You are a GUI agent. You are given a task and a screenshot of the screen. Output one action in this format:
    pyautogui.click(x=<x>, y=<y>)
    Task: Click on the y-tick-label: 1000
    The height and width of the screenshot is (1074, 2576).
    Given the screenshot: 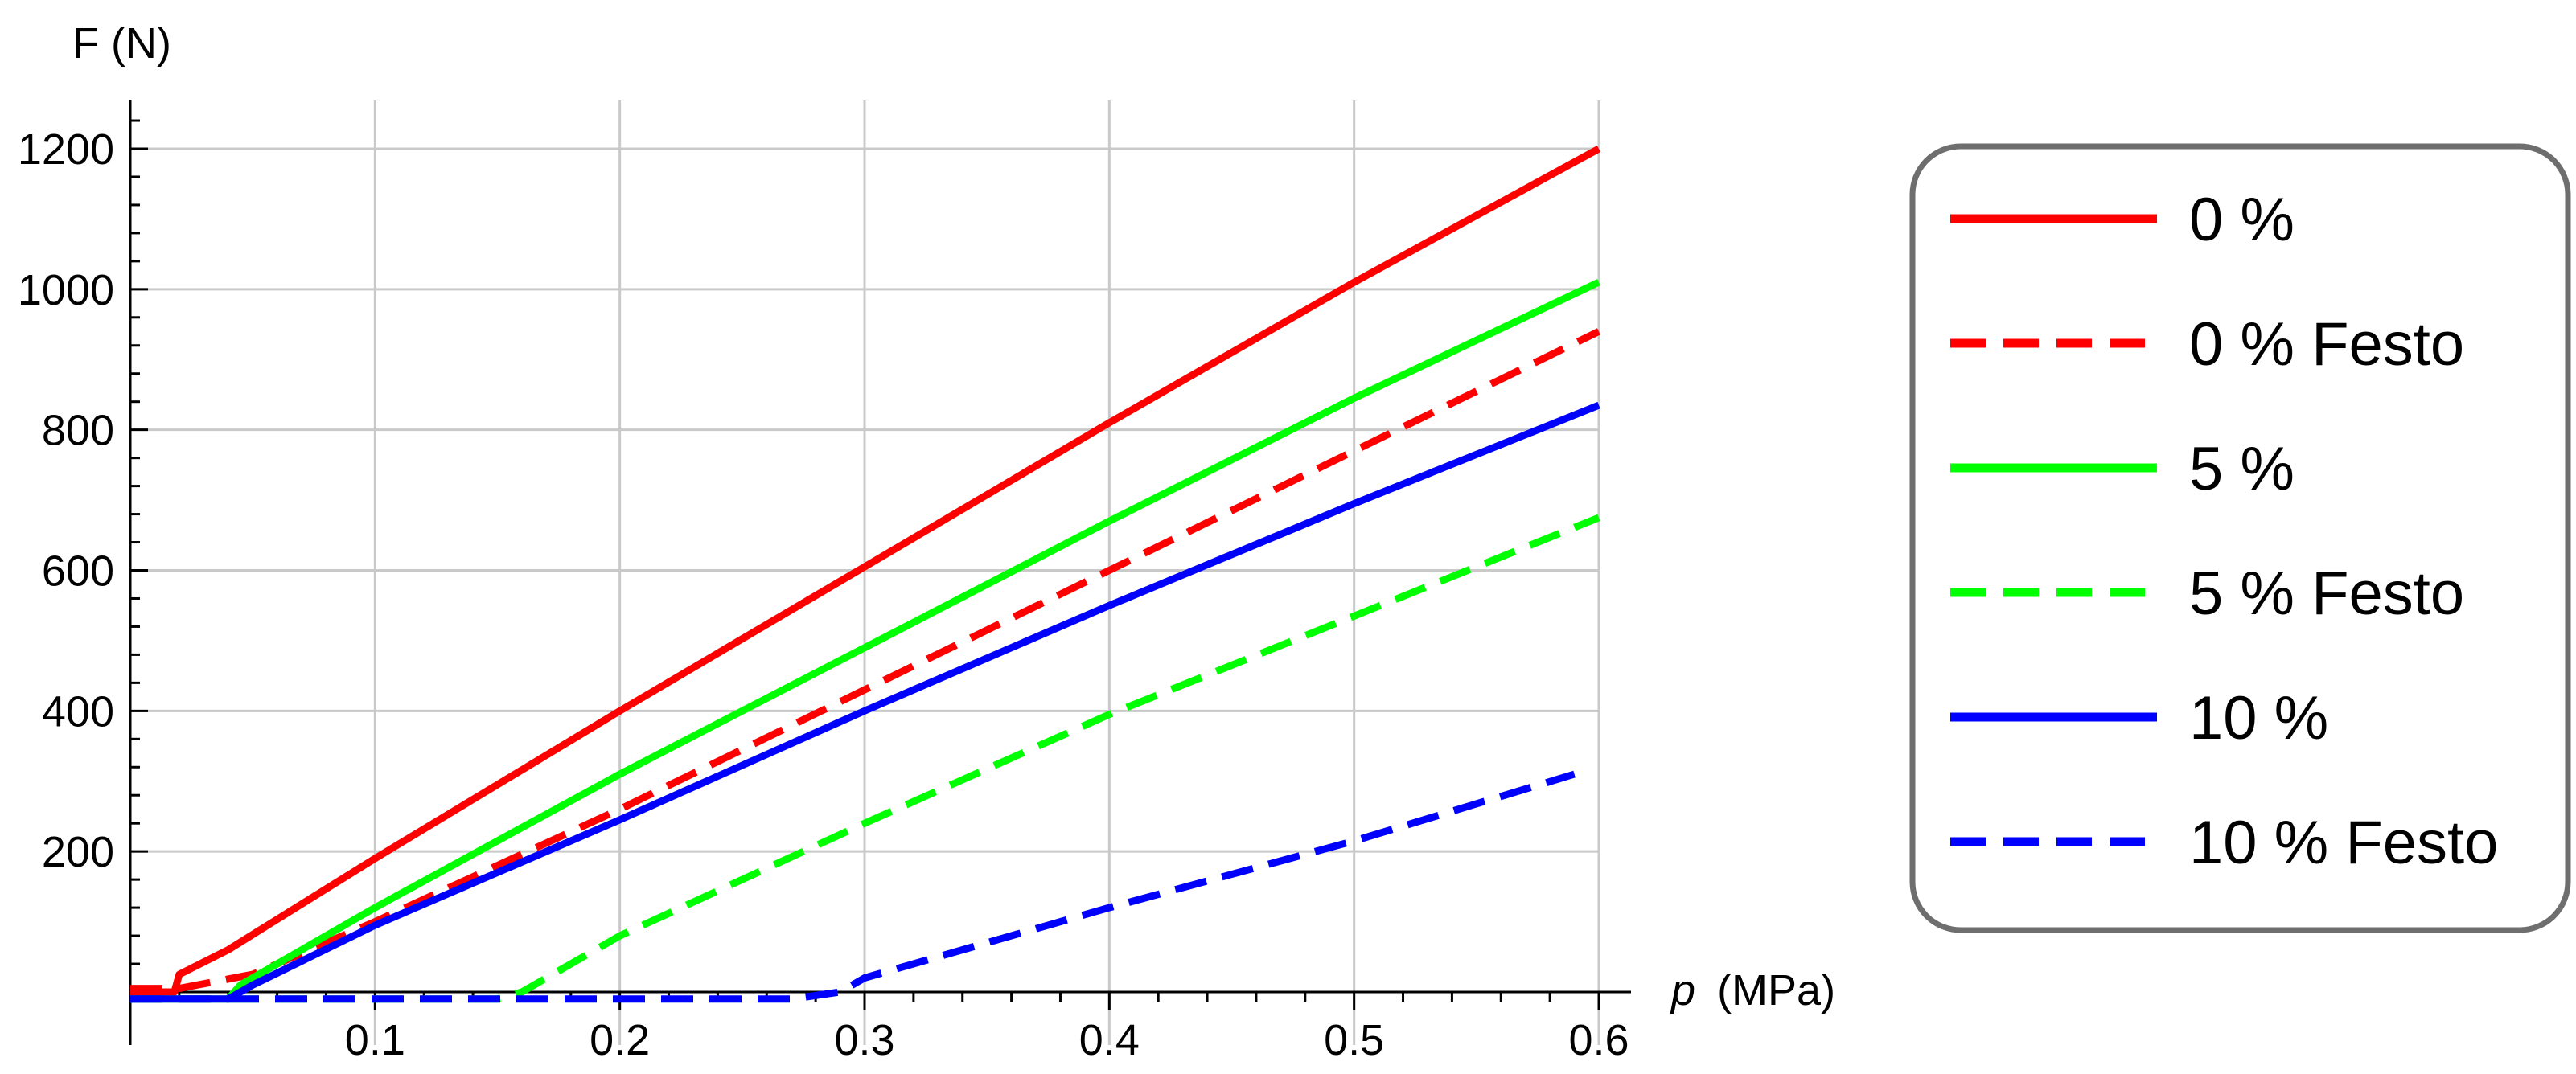 What is the action you would take?
    pyautogui.click(x=66, y=290)
    